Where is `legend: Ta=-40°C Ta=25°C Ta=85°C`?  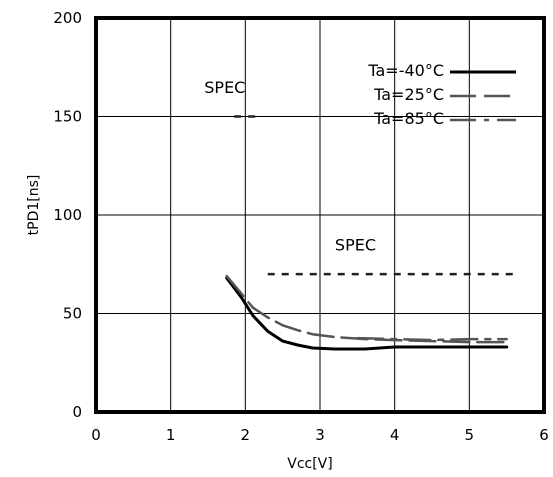
legend: Ta=-40°C Ta=25°C Ta=85°C is located at coordinates (441, 94).